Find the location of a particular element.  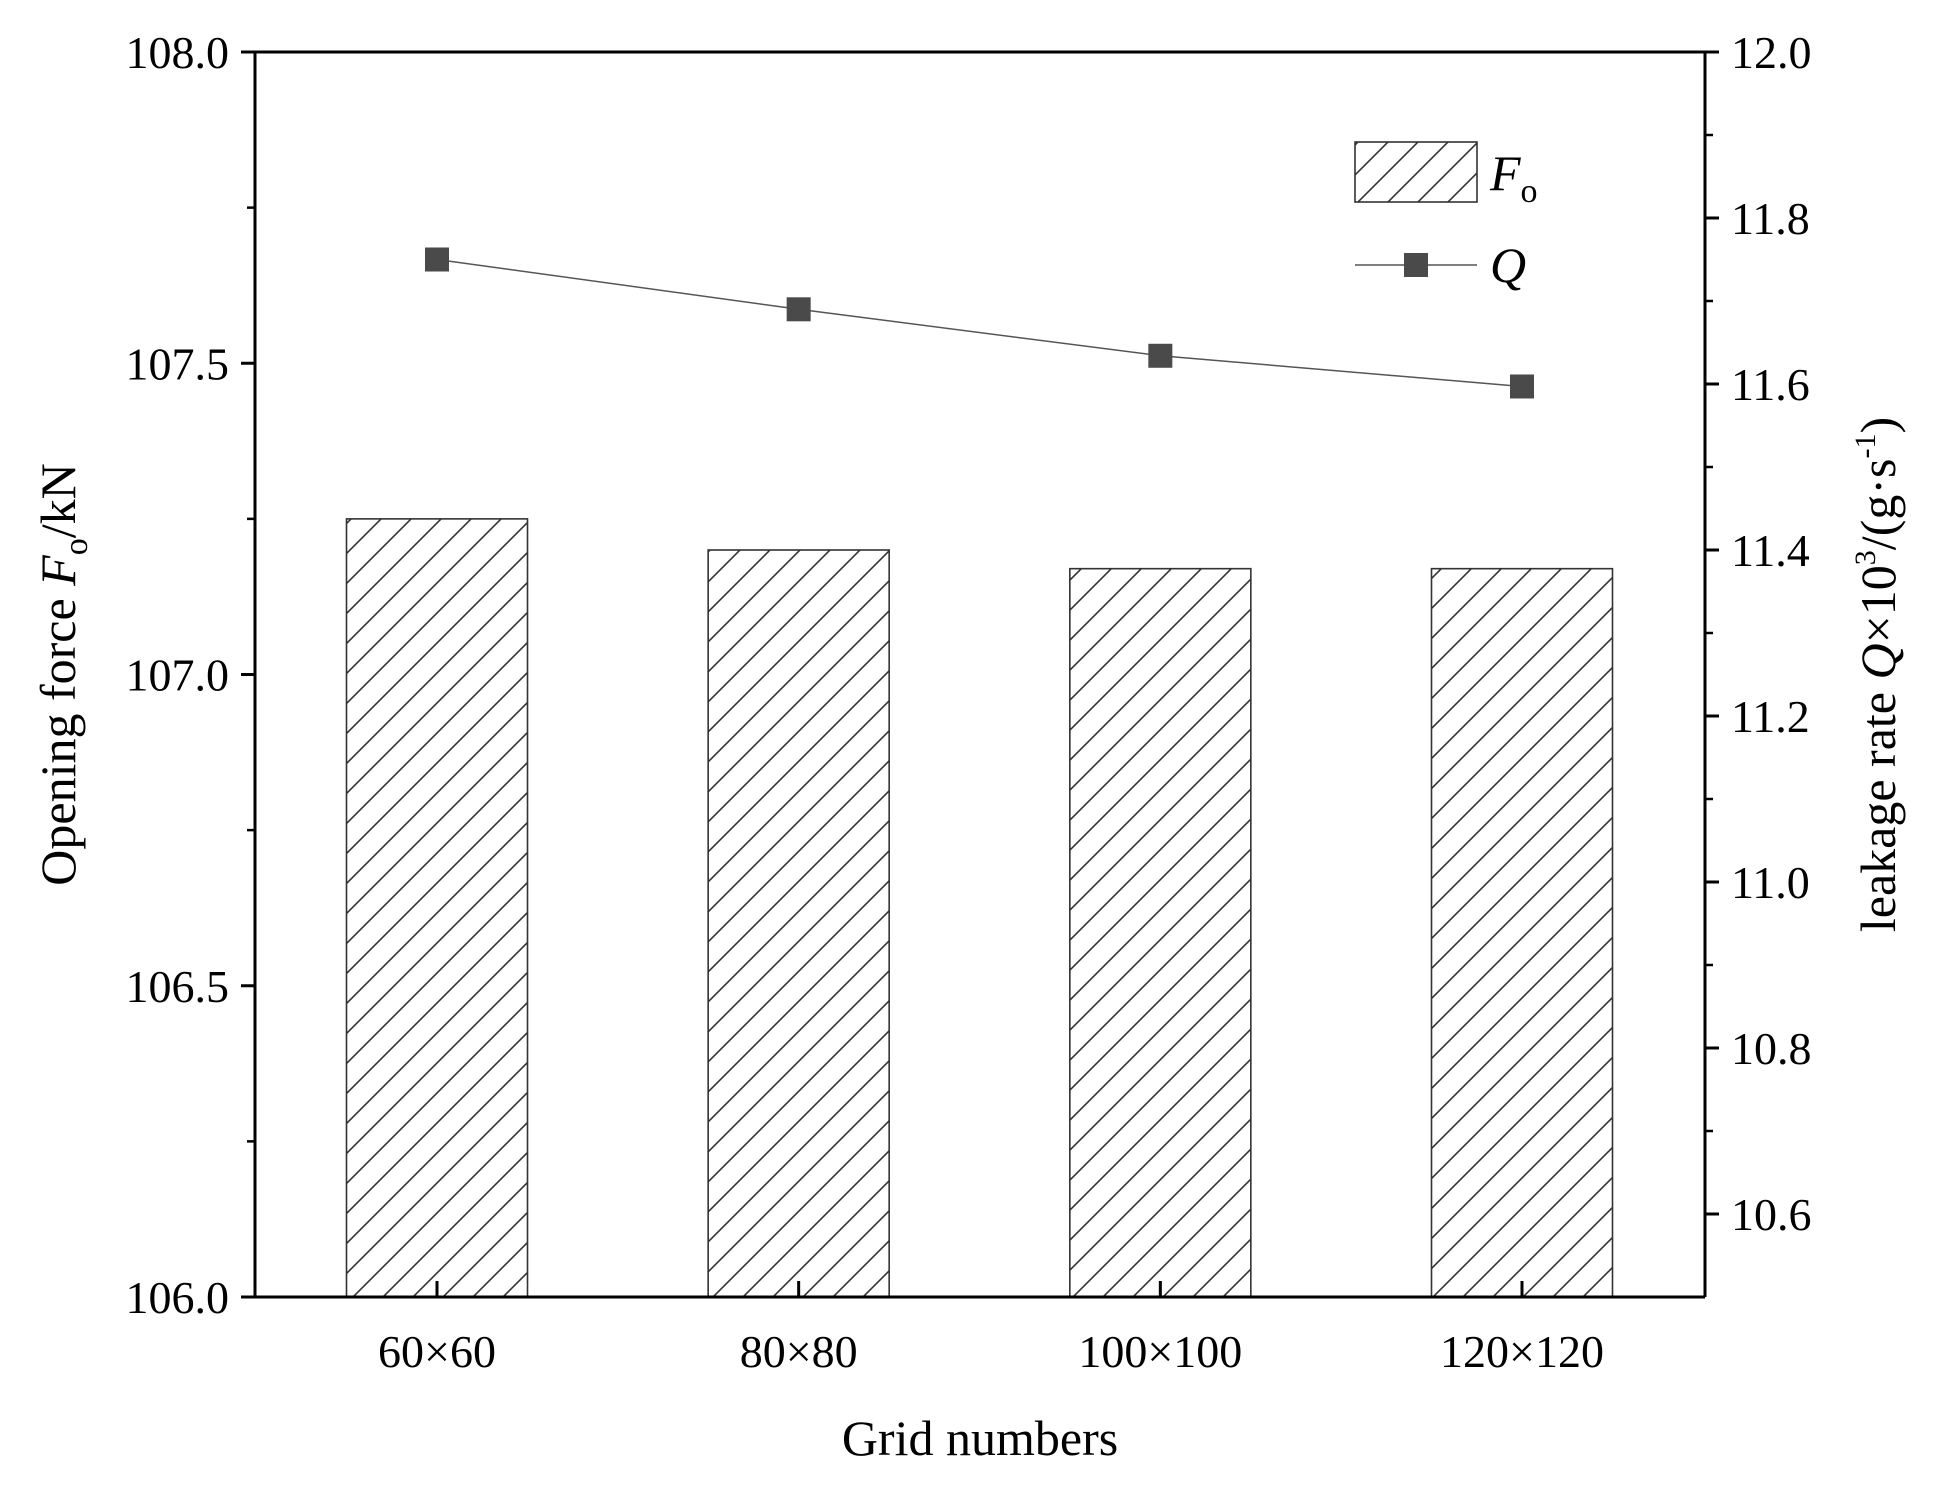

legend-label-q: Q is located at coordinates (1508, 265).